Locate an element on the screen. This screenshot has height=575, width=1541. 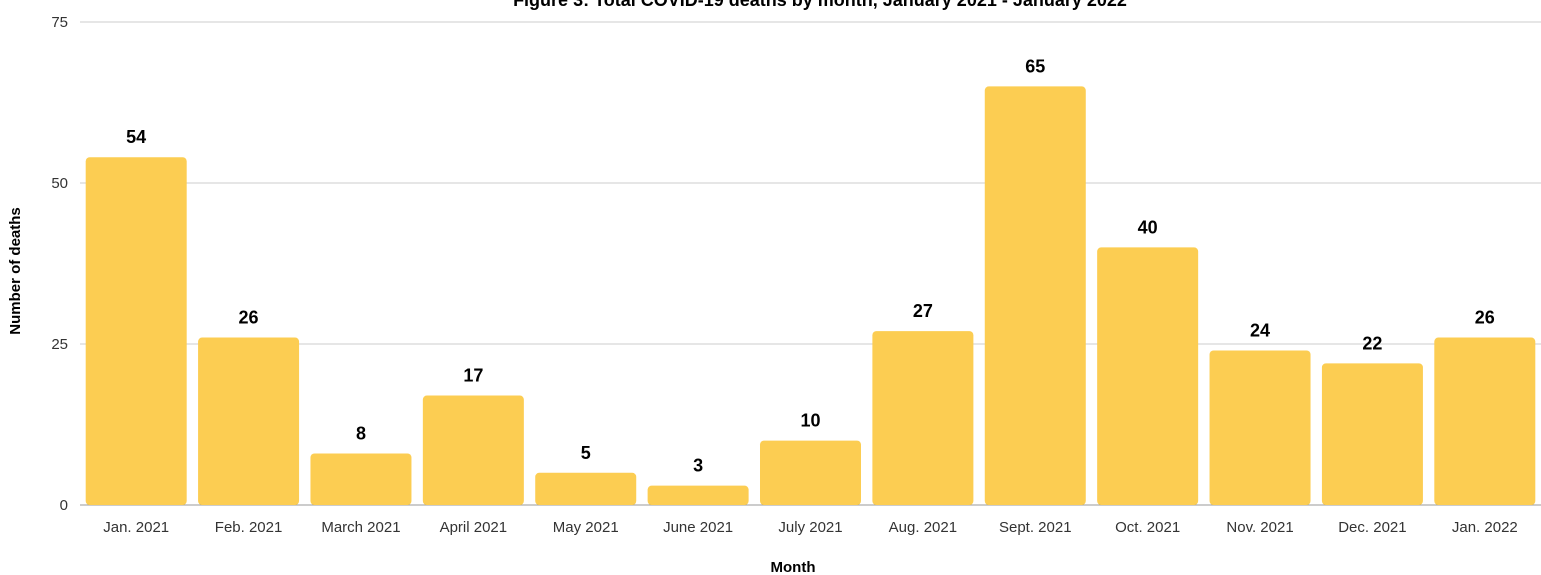
y-tick-label: 25 is located at coordinates (59, 344).